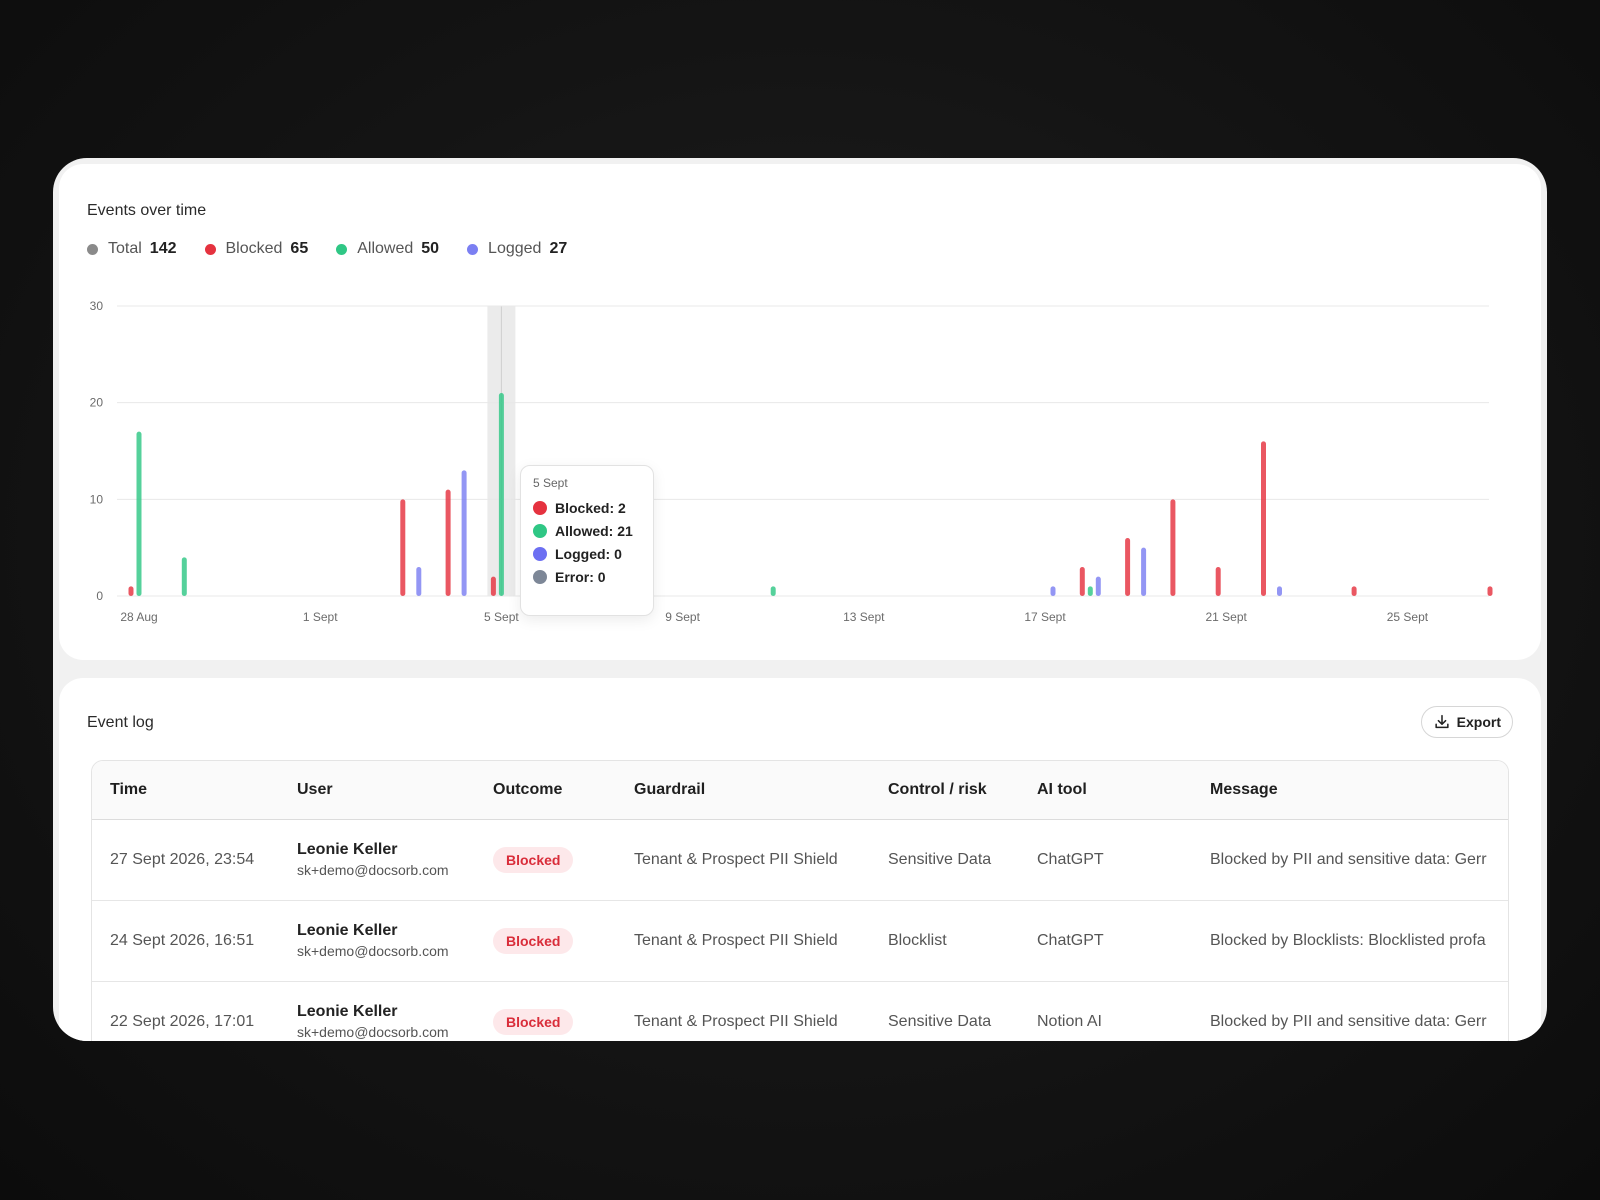 The image size is (1600, 1200). Describe the element at coordinates (1105, 790) in the screenshot. I see `column-header-ai-tool: AI tool` at that location.